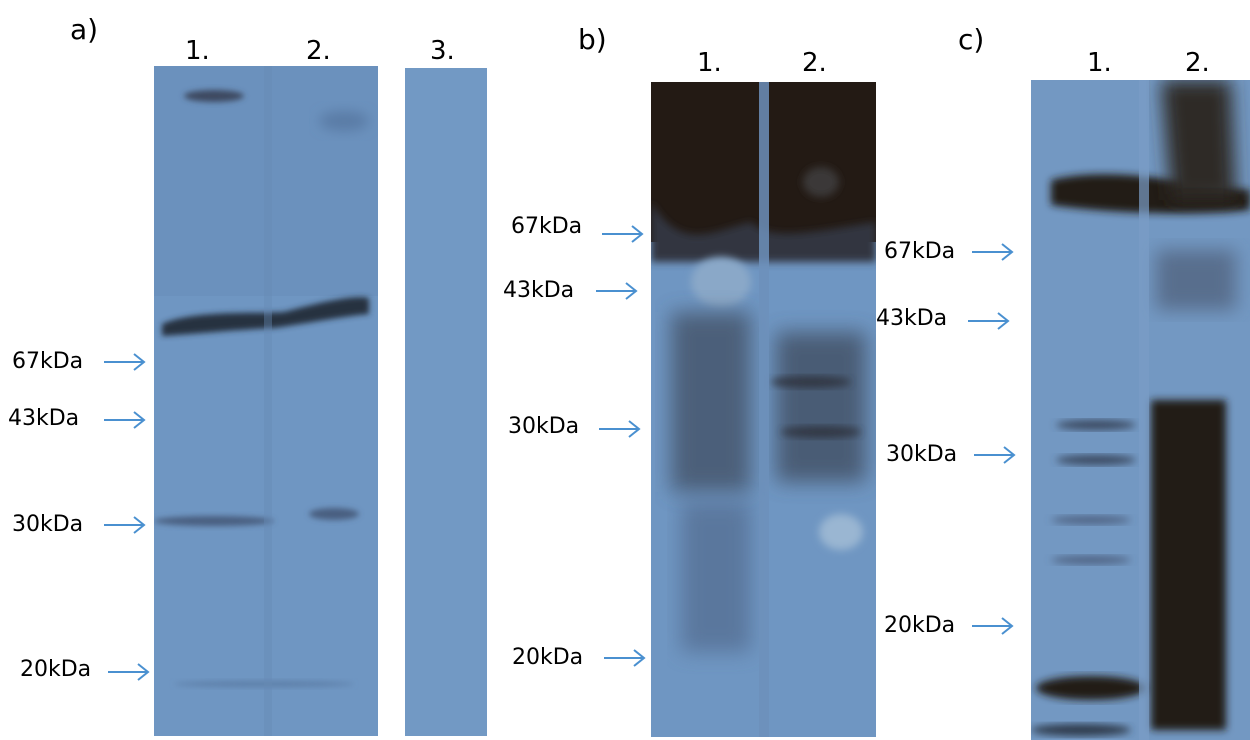 The height and width of the screenshot is (740, 1250). Describe the element at coordinates (44, 418) in the screenshot. I see `marker-label-a-43: 43kDa` at that location.